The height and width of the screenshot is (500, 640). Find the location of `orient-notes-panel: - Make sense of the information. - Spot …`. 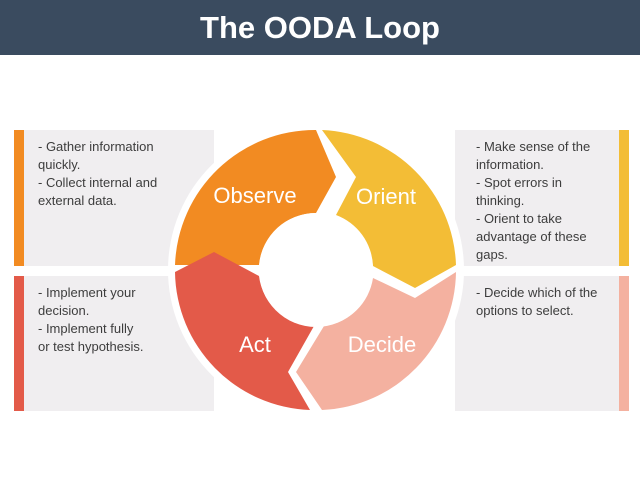

orient-notes-panel: - Make sense of the information. - Spot … is located at coordinates (542, 198).